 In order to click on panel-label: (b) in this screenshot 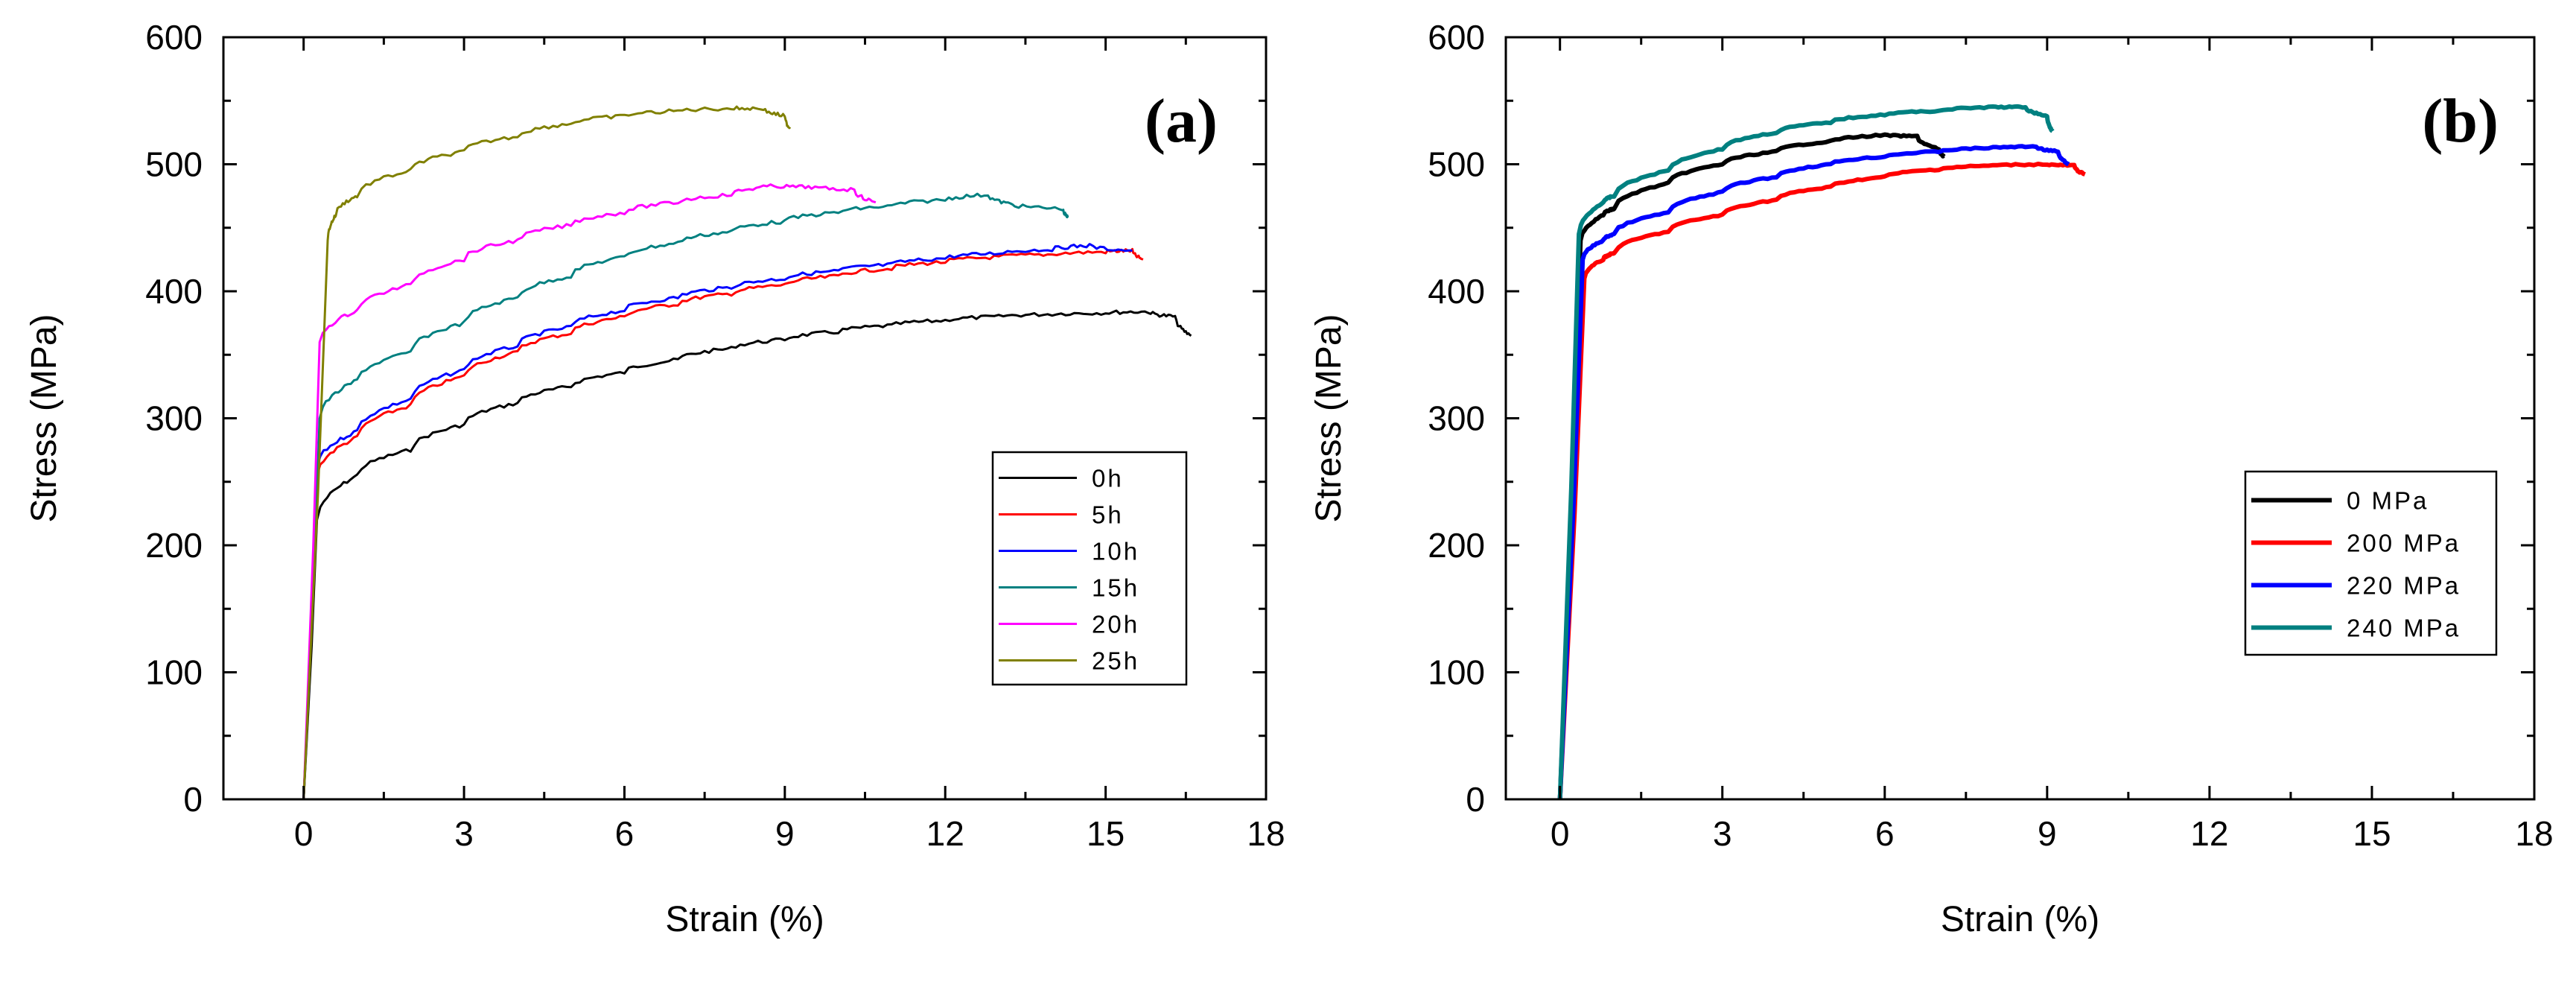, I will do `click(2460, 121)`.